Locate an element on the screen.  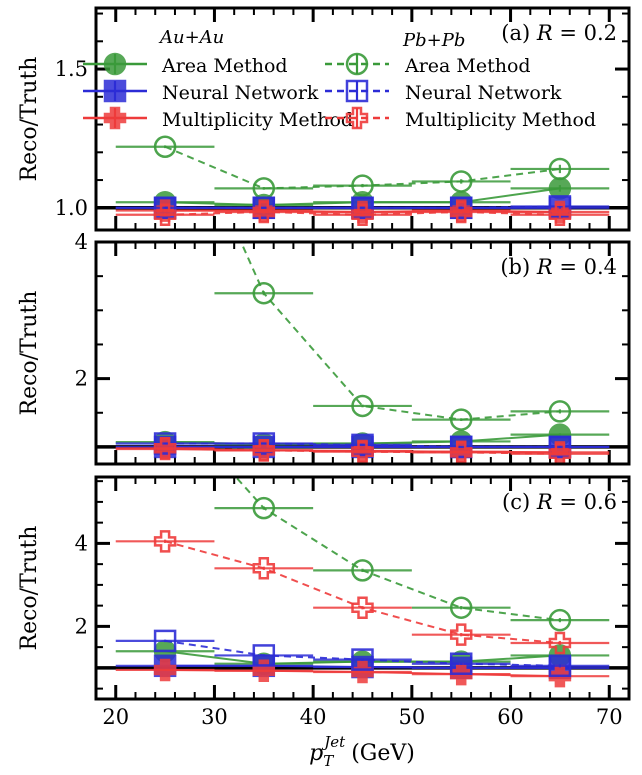
x-axis-title-main: p is located at coordinates (316, 753).